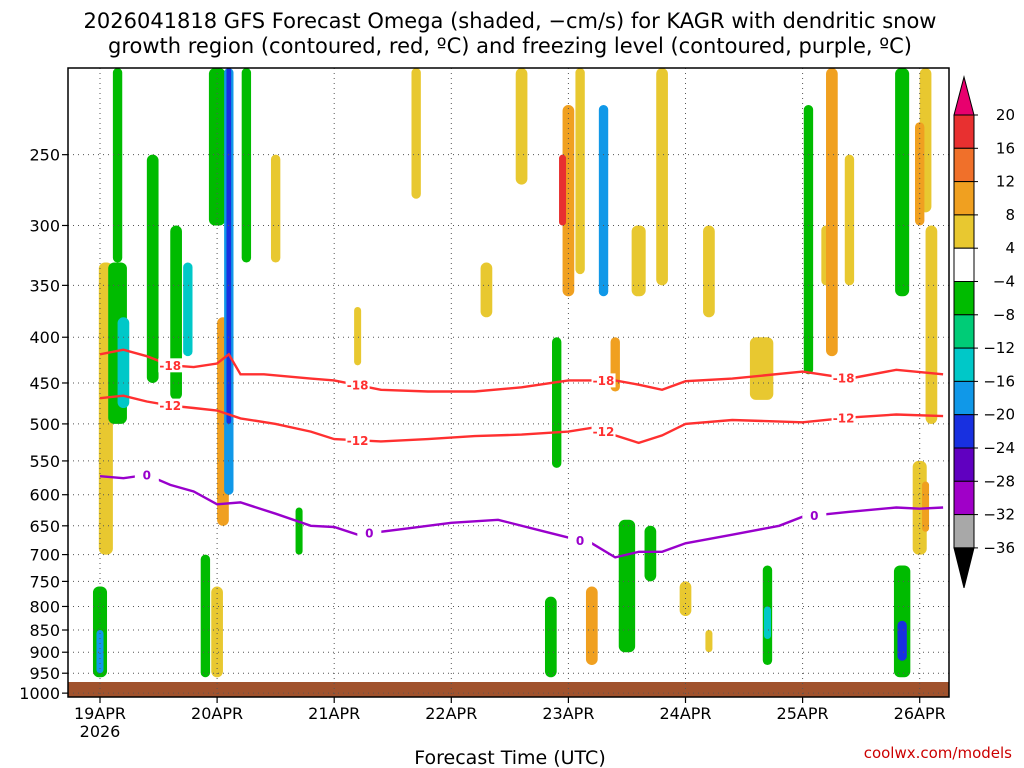  What do you see at coordinates (984, 332) in the screenshot?
I see `colorbar: 20 16 12 8 4 −4 −8 −12 −16 −20 −24 −28 −32 −36` at bounding box center [984, 332].